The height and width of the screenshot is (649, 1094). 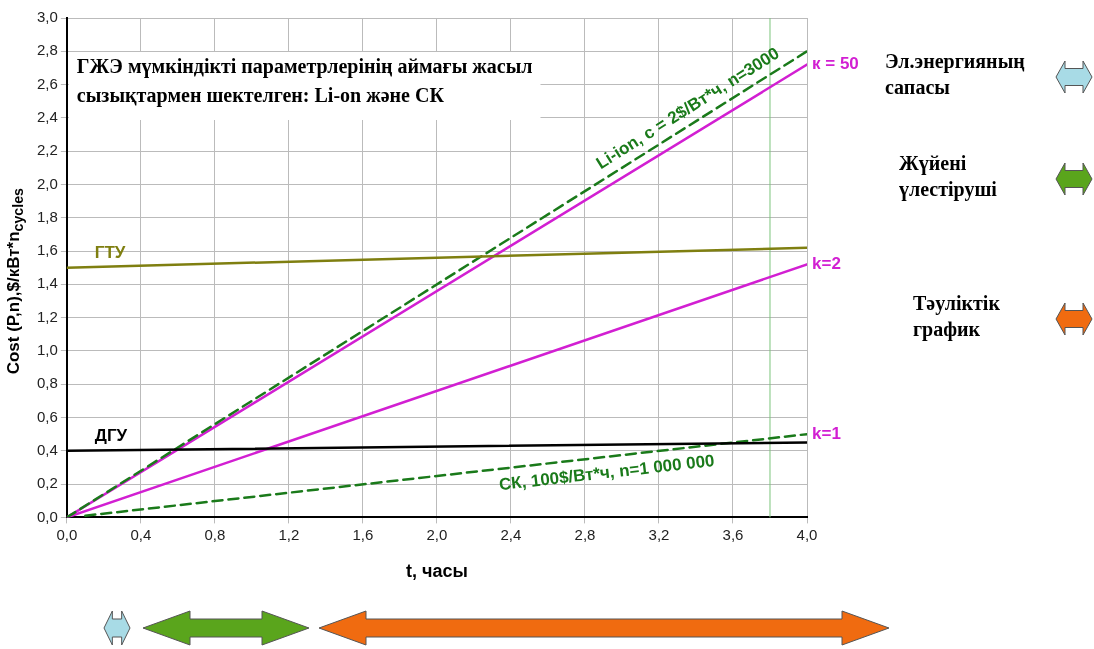 I want to click on series-label: ДГУ, so click(x=111, y=435).